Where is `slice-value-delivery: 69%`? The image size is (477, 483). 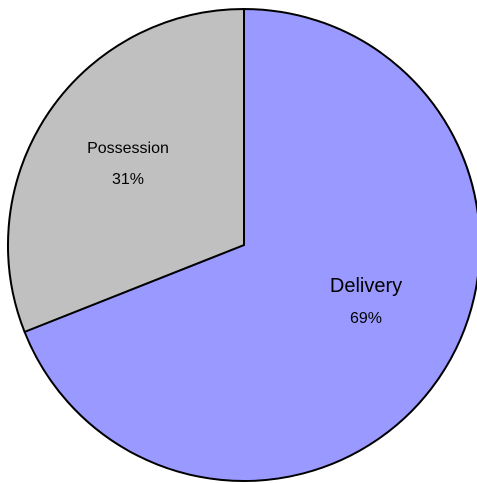
slice-value-delivery: 69% is located at coordinates (366, 318).